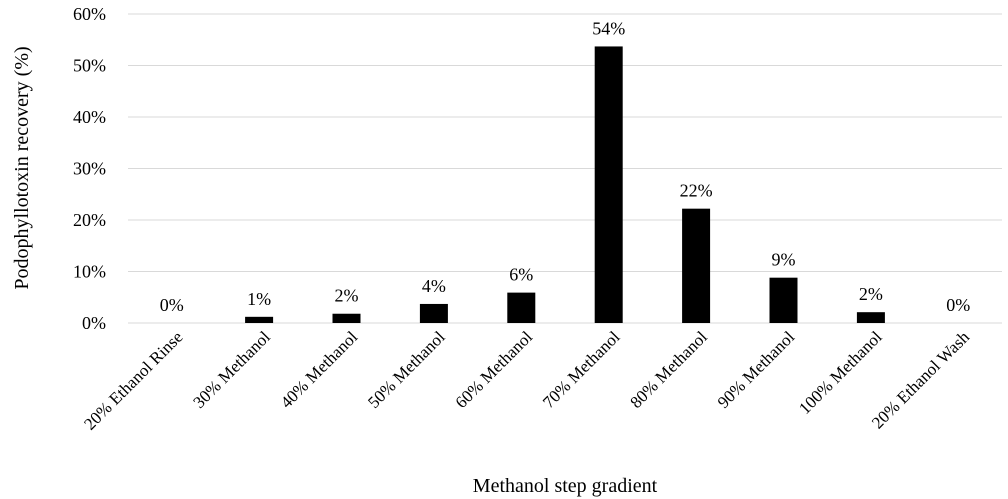  What do you see at coordinates (608, 28) in the screenshot?
I see `data-label: 54%` at bounding box center [608, 28].